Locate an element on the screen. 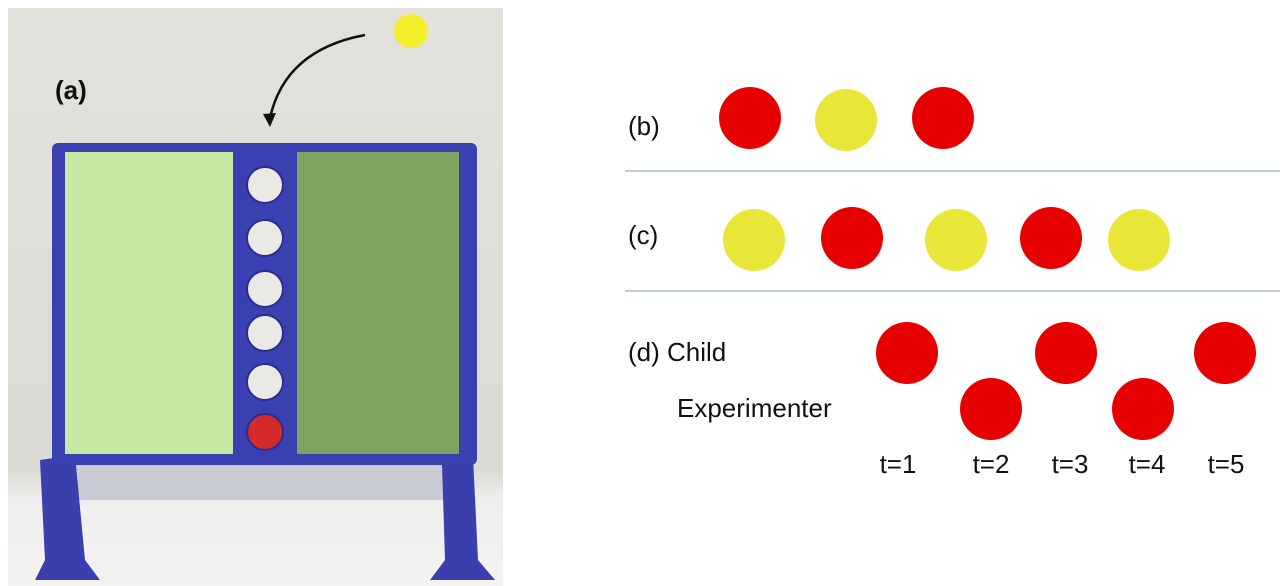 The width and height of the screenshot is (1283, 586). arrow-head is located at coordinates (269, 120).